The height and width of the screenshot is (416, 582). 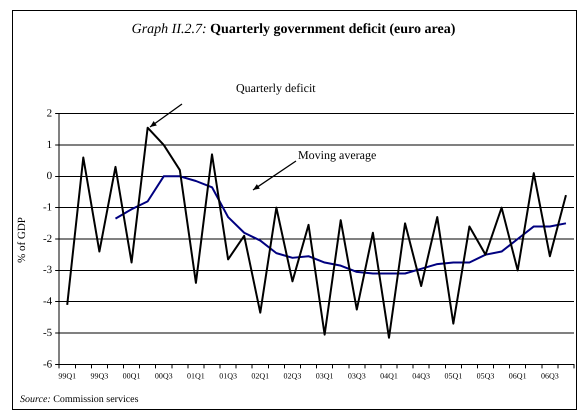 What do you see at coordinates (421, 375) in the screenshot?
I see `x-tick-label: 04Q3` at bounding box center [421, 375].